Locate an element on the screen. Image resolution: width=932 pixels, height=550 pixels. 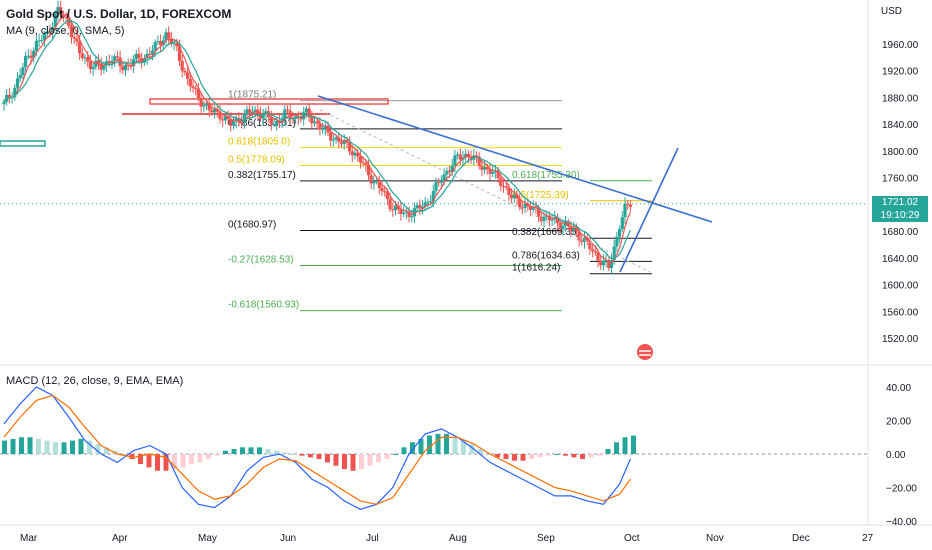
macd-axis-tick: 0.00 is located at coordinates (896, 455).